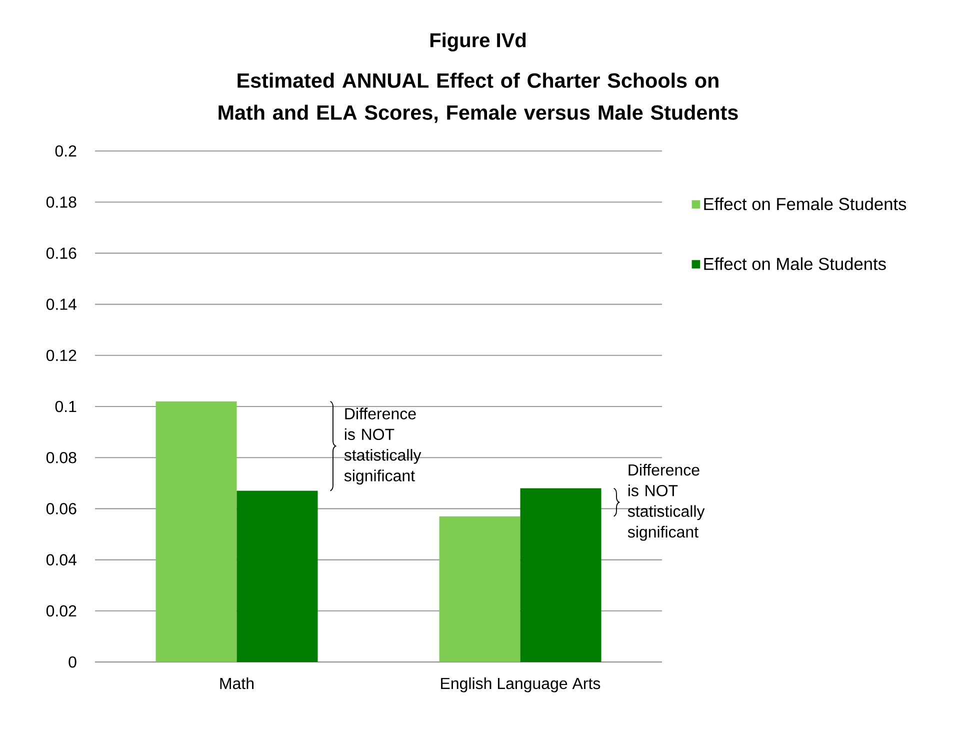 The height and width of the screenshot is (732, 956). What do you see at coordinates (61, 508) in the screenshot?
I see `y-tick-label: 0.06` at bounding box center [61, 508].